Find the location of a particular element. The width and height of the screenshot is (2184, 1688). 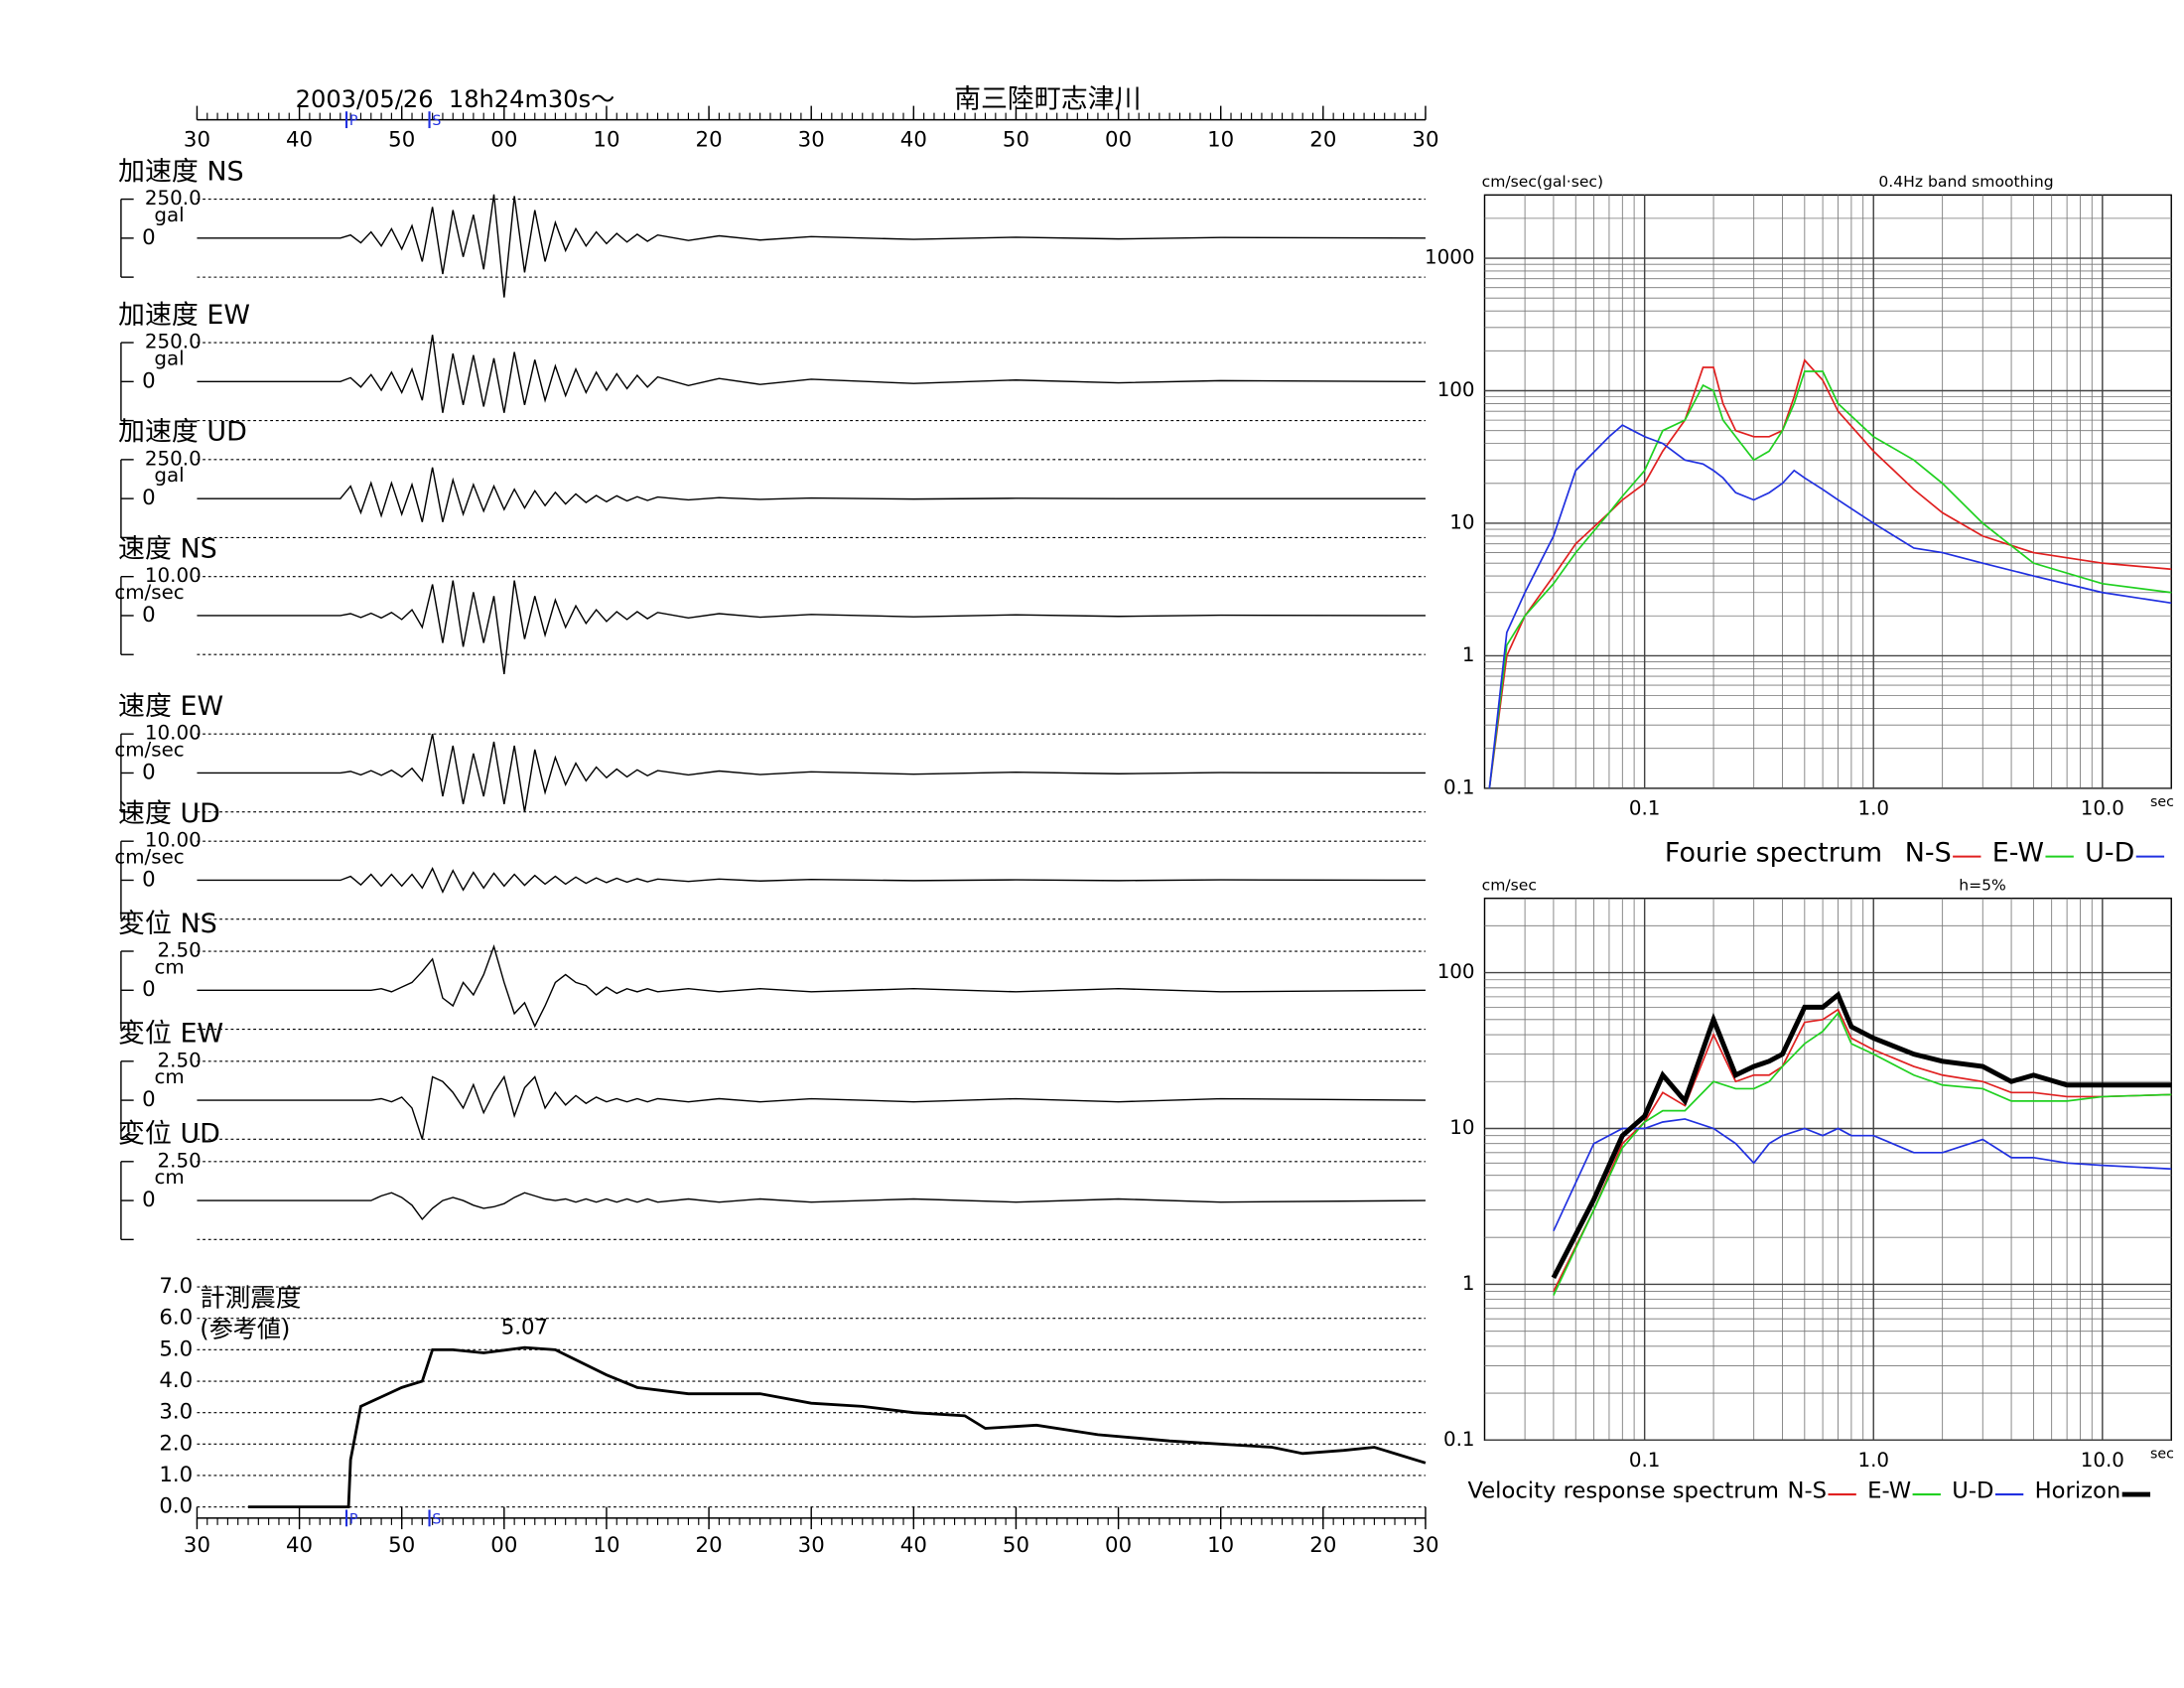

y-tick-label: 250.0 is located at coordinates (173, 458).